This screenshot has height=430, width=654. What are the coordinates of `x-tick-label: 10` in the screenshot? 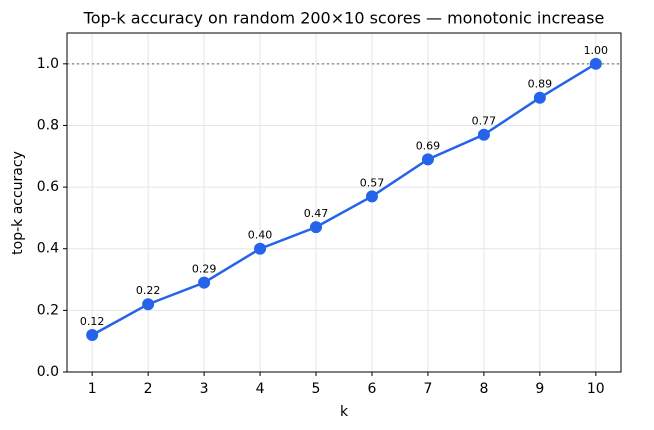 It's located at (596, 389).